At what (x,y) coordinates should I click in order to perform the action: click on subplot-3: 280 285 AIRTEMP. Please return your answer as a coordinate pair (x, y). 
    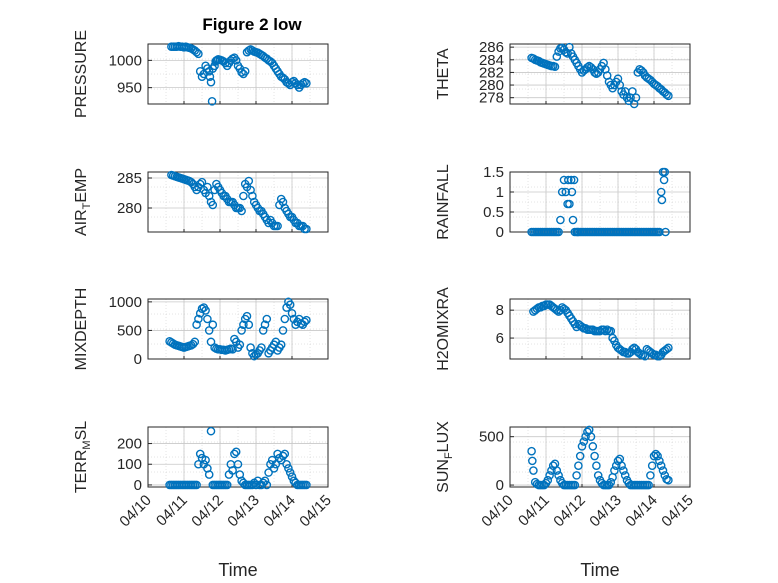
    Looking at the image, I should click on (201, 202).